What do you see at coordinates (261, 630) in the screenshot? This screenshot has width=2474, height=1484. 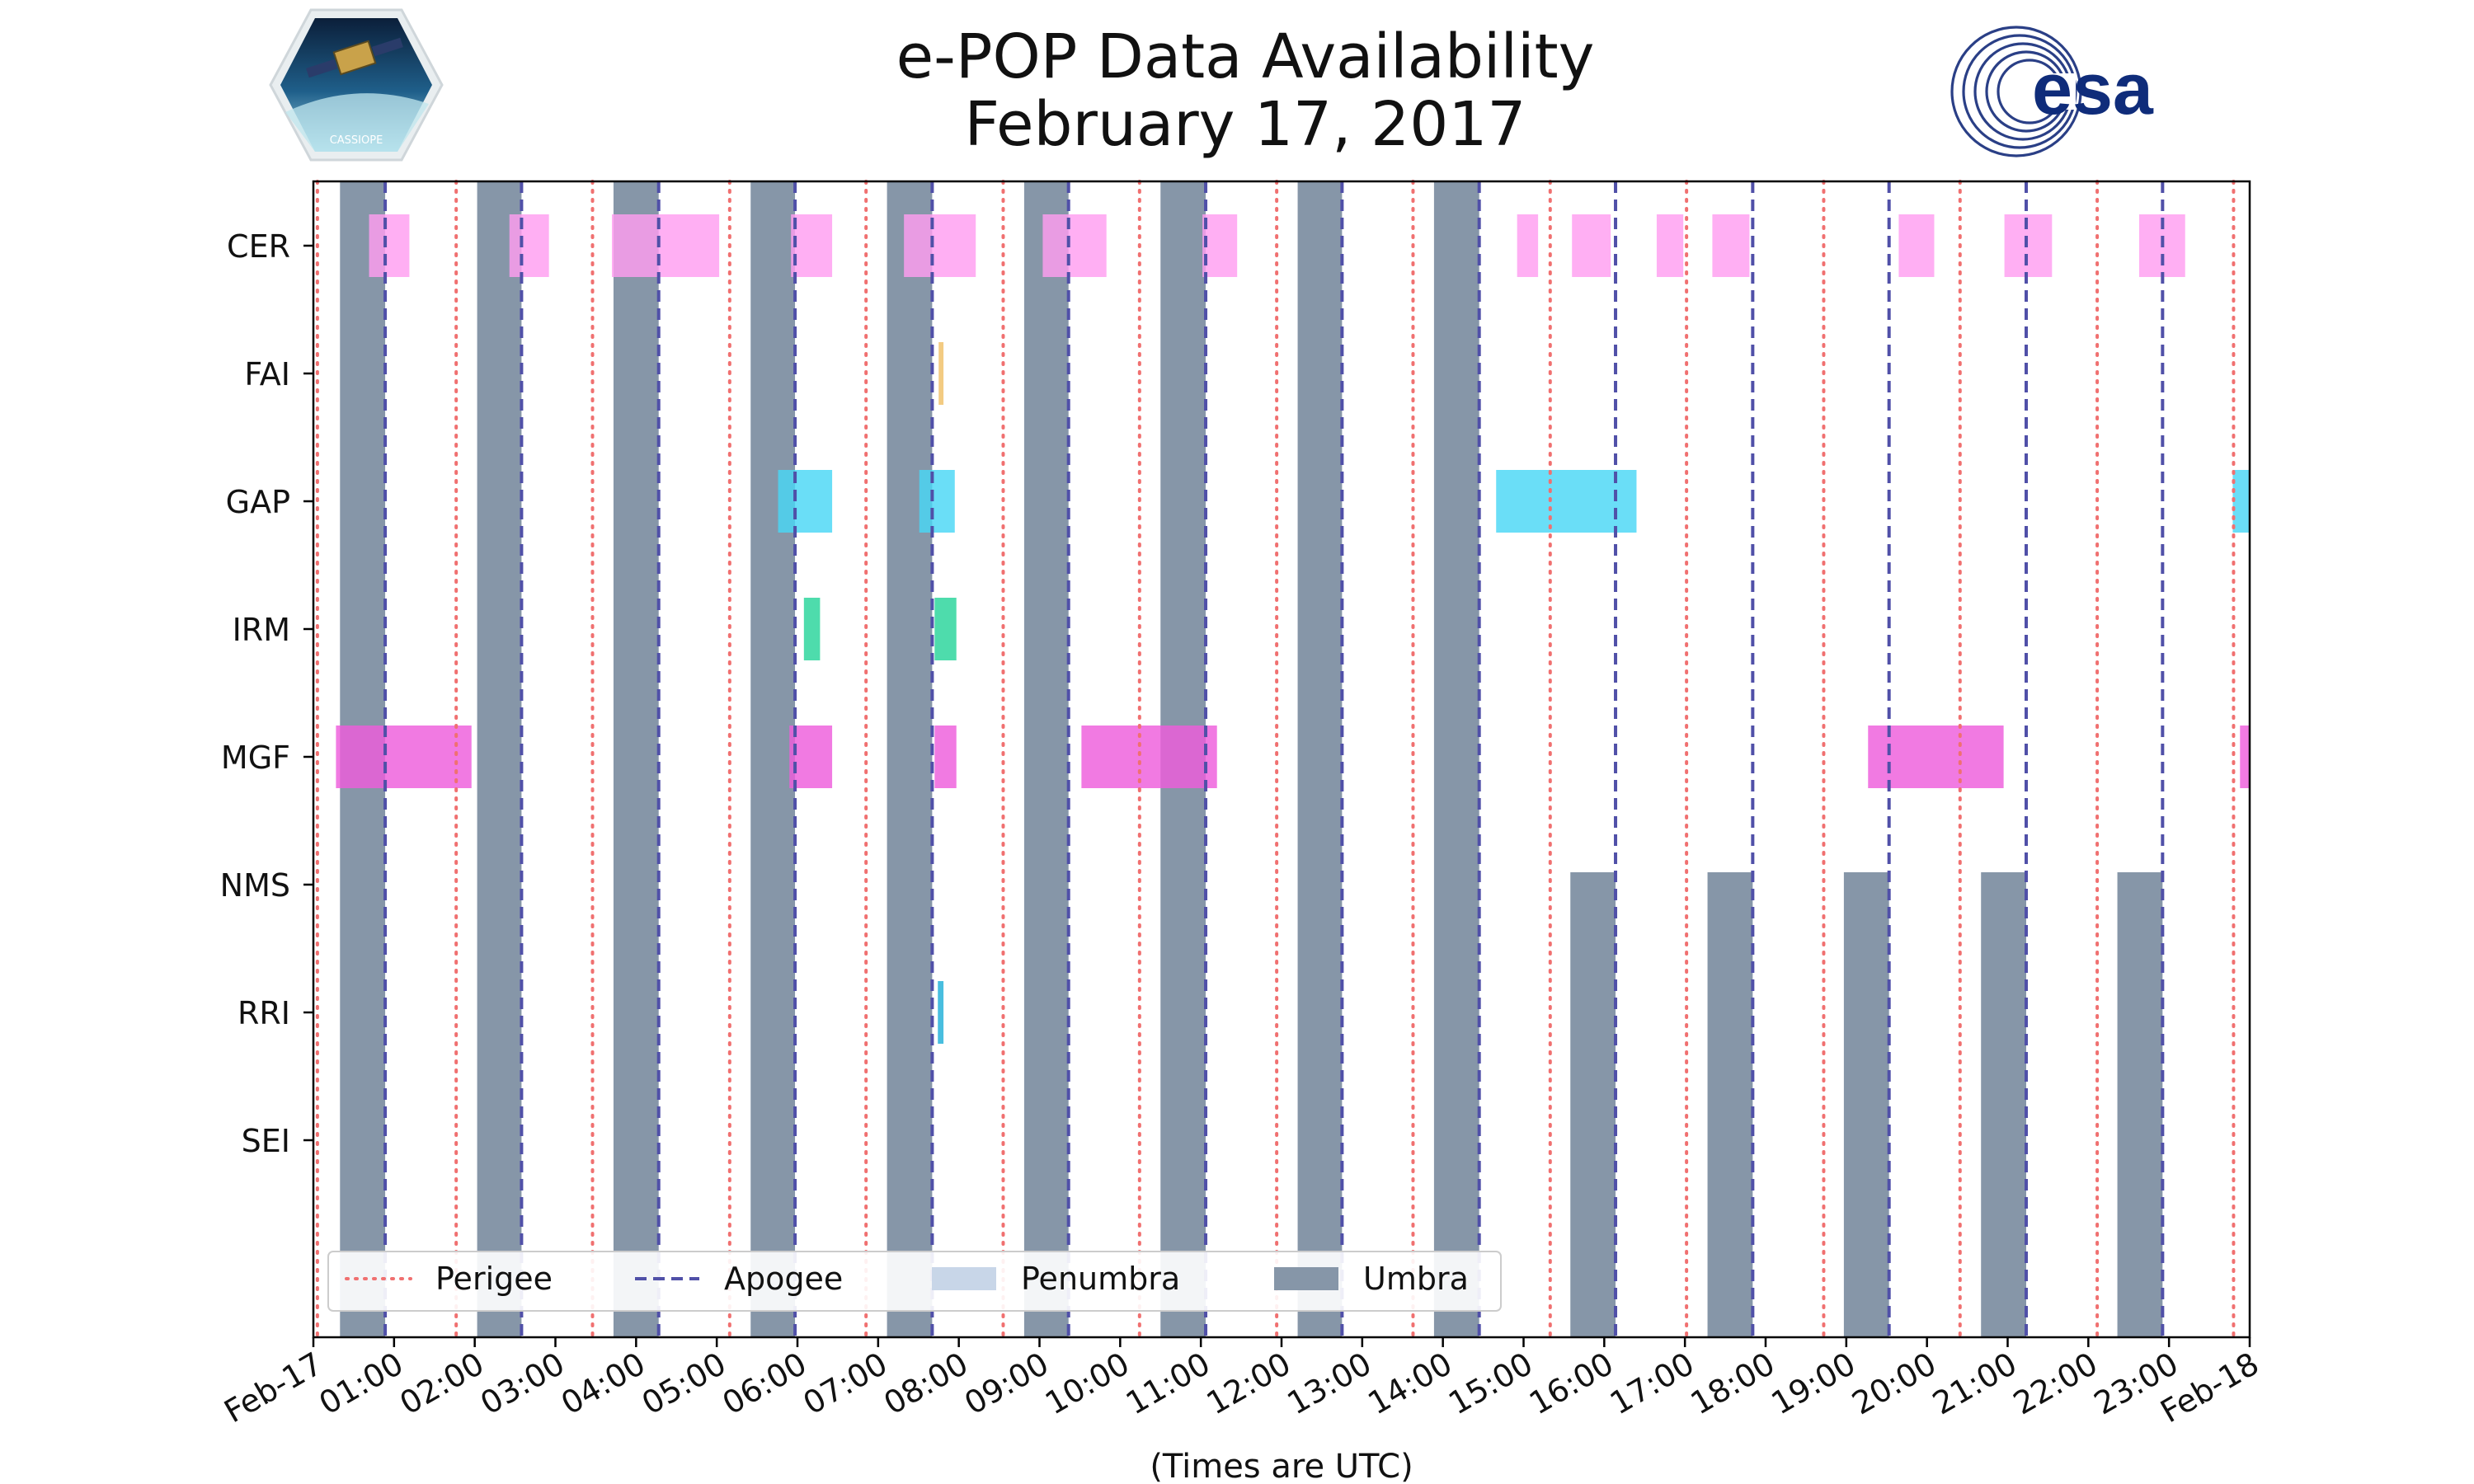 I see `y-tick-label-irm: IRM` at bounding box center [261, 630].